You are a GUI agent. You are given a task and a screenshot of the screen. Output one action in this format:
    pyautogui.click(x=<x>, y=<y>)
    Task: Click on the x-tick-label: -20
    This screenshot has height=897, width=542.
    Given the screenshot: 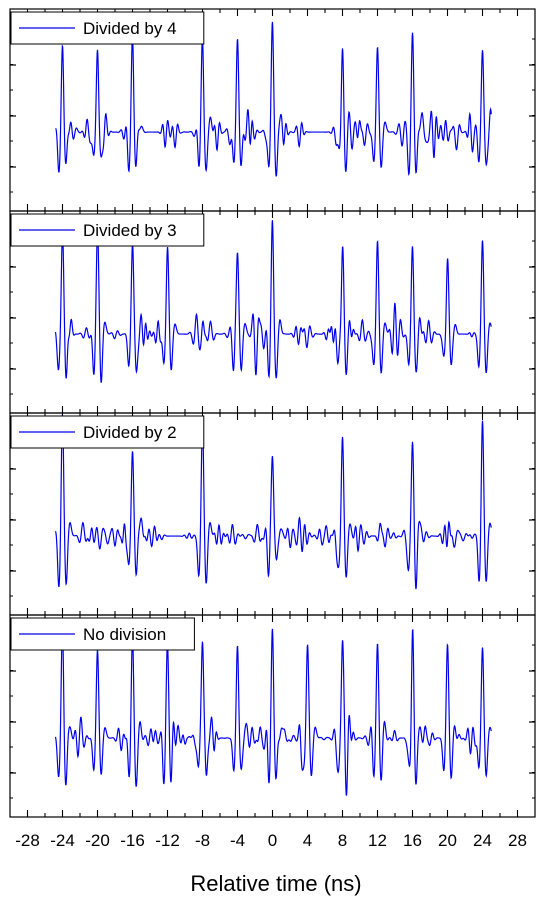 What is the action you would take?
    pyautogui.click(x=97, y=840)
    